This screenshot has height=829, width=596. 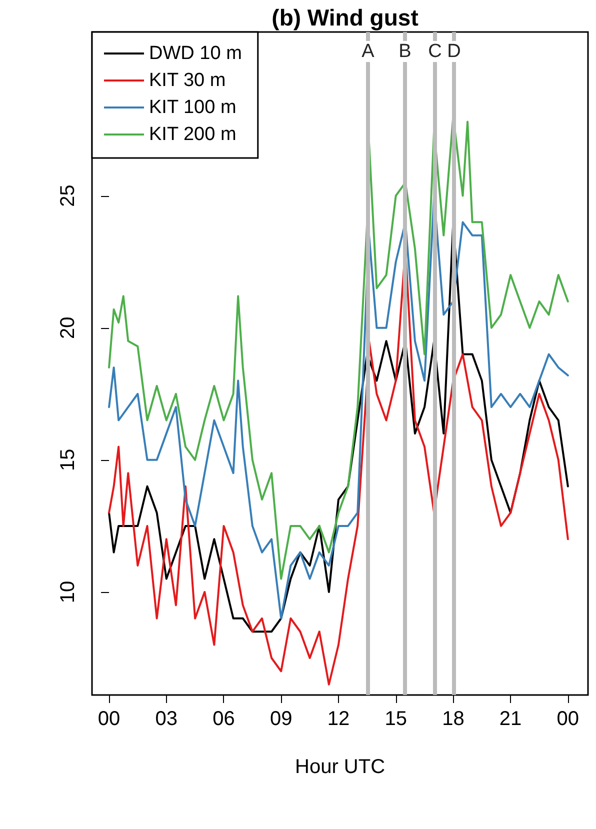 I want to click on x-tick-label: 09, so click(x=281, y=719).